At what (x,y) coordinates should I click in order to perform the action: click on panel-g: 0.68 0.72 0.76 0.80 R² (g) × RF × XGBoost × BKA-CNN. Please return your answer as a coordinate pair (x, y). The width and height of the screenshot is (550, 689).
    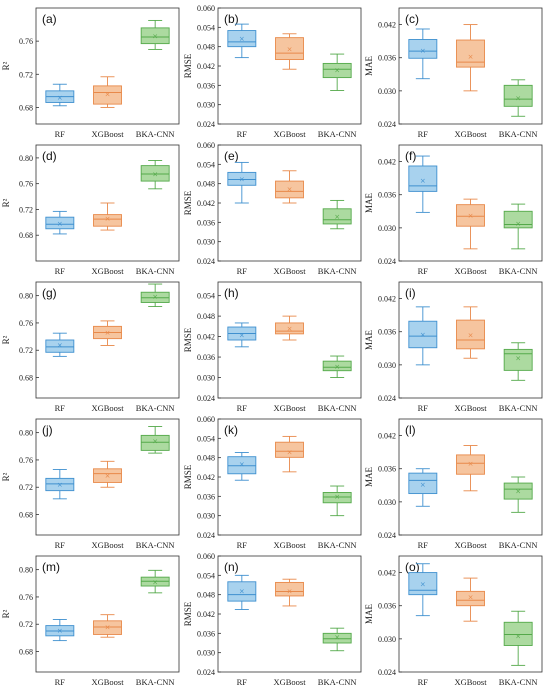
    Looking at the image, I should click on (90, 347).